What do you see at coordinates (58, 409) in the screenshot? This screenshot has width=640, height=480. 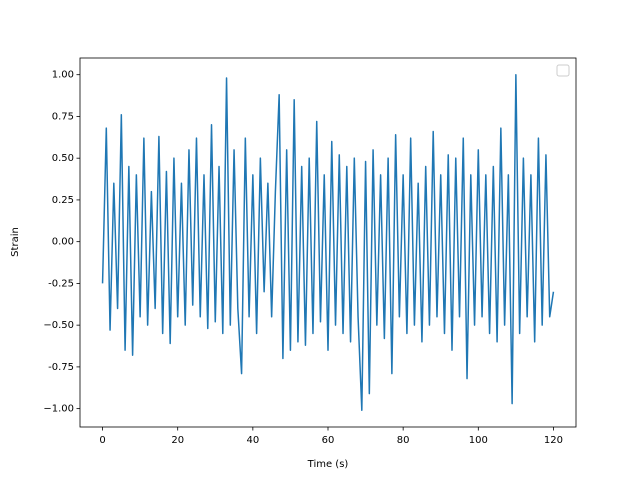 I see `y-tick-label: −1.00` at bounding box center [58, 409].